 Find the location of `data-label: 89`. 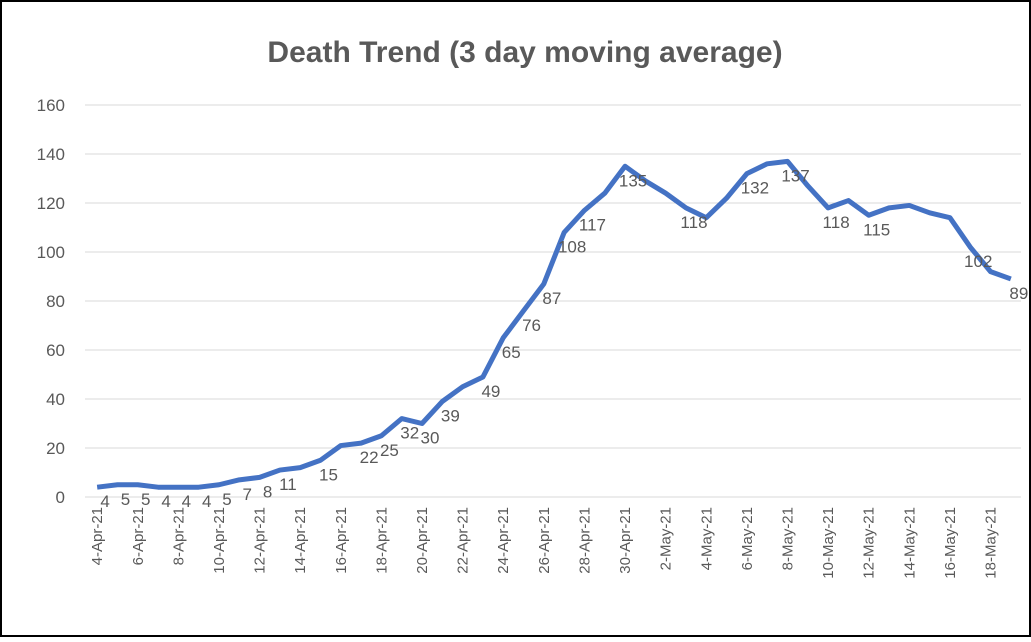

data-label: 89 is located at coordinates (1018, 293).